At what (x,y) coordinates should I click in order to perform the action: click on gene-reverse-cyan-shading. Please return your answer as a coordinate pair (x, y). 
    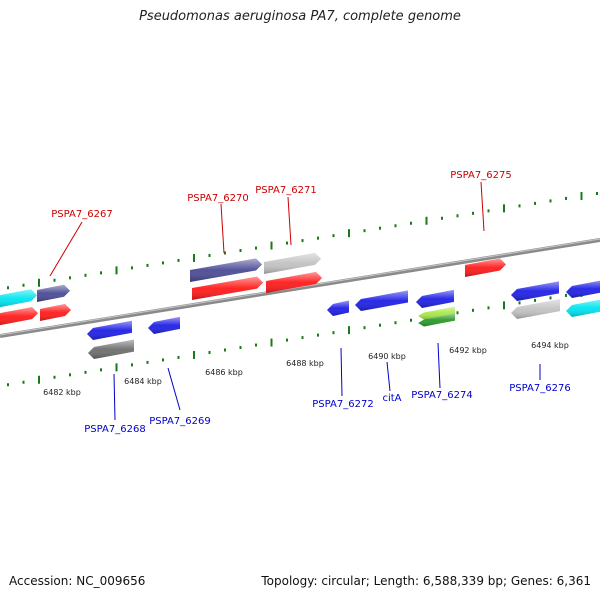
    Looking at the image, I should click on (583, 308).